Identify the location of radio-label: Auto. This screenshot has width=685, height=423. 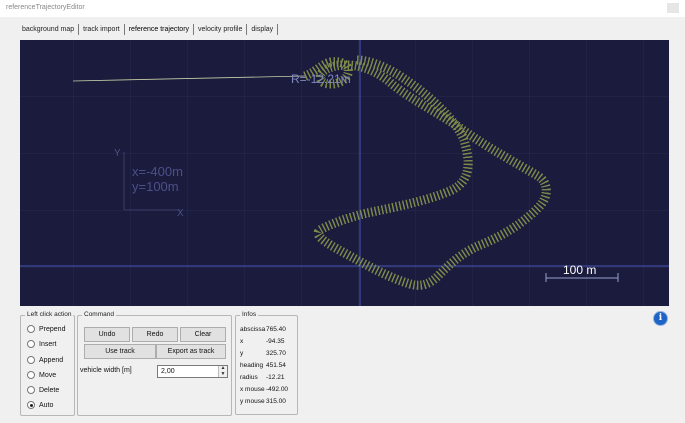
(46, 405).